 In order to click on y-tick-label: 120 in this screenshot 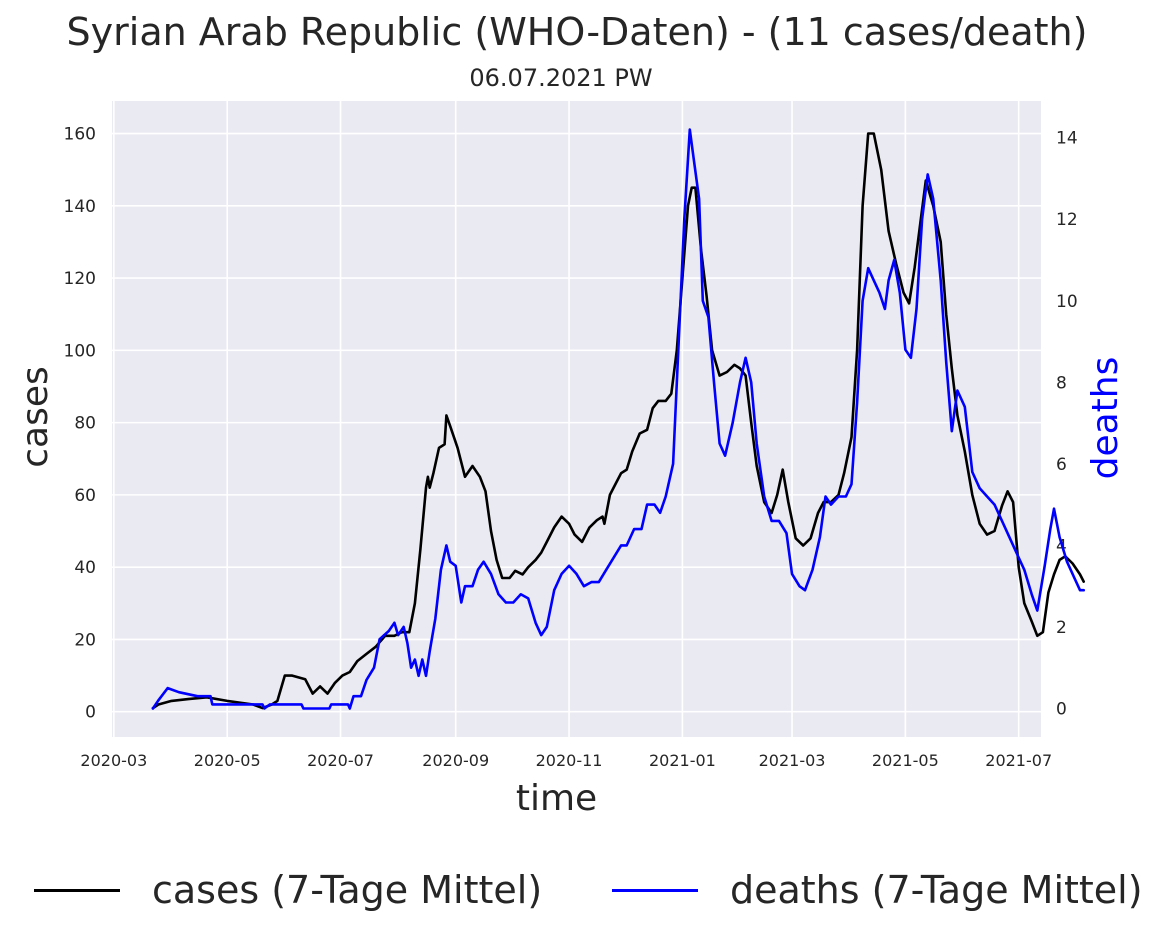, I will do `click(80, 279)`.